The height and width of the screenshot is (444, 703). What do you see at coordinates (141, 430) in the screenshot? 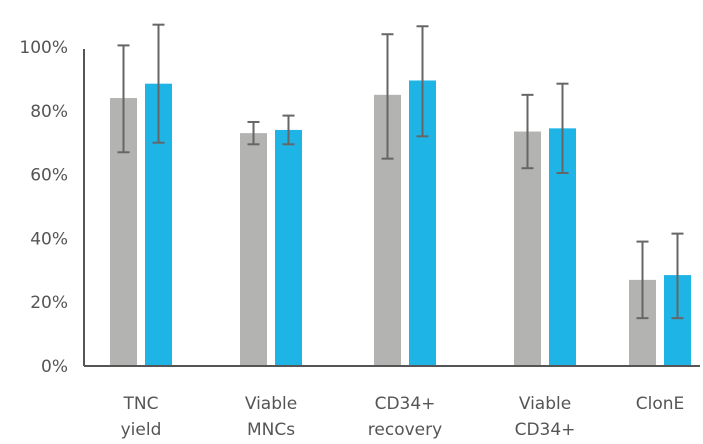
I see `x-category-label: yield` at bounding box center [141, 430].